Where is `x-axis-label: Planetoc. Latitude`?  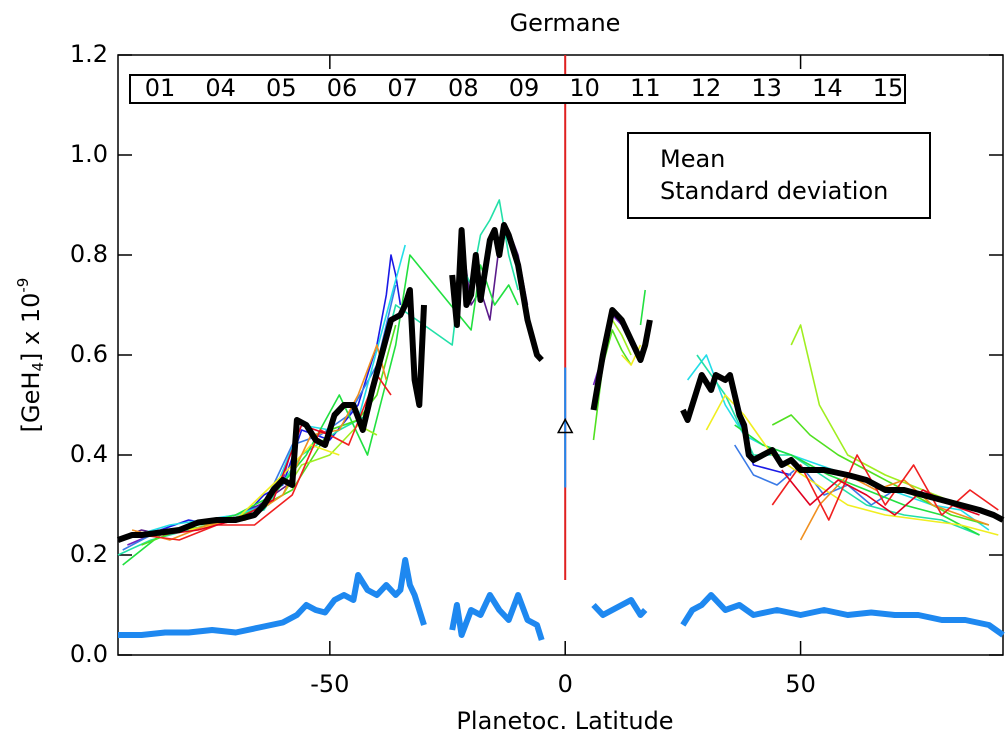 x-axis-label: Planetoc. Latitude is located at coordinates (564, 721).